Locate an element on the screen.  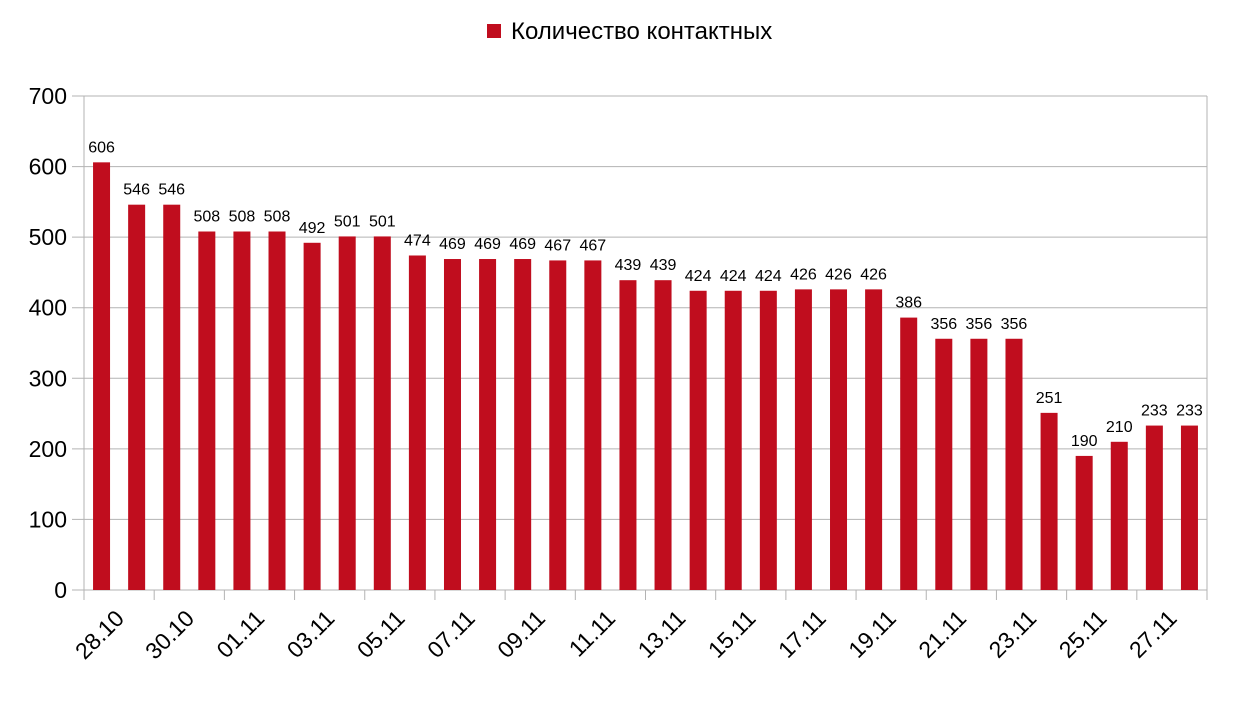
x-tick-label: 25.11 is located at coordinates (1083, 634).